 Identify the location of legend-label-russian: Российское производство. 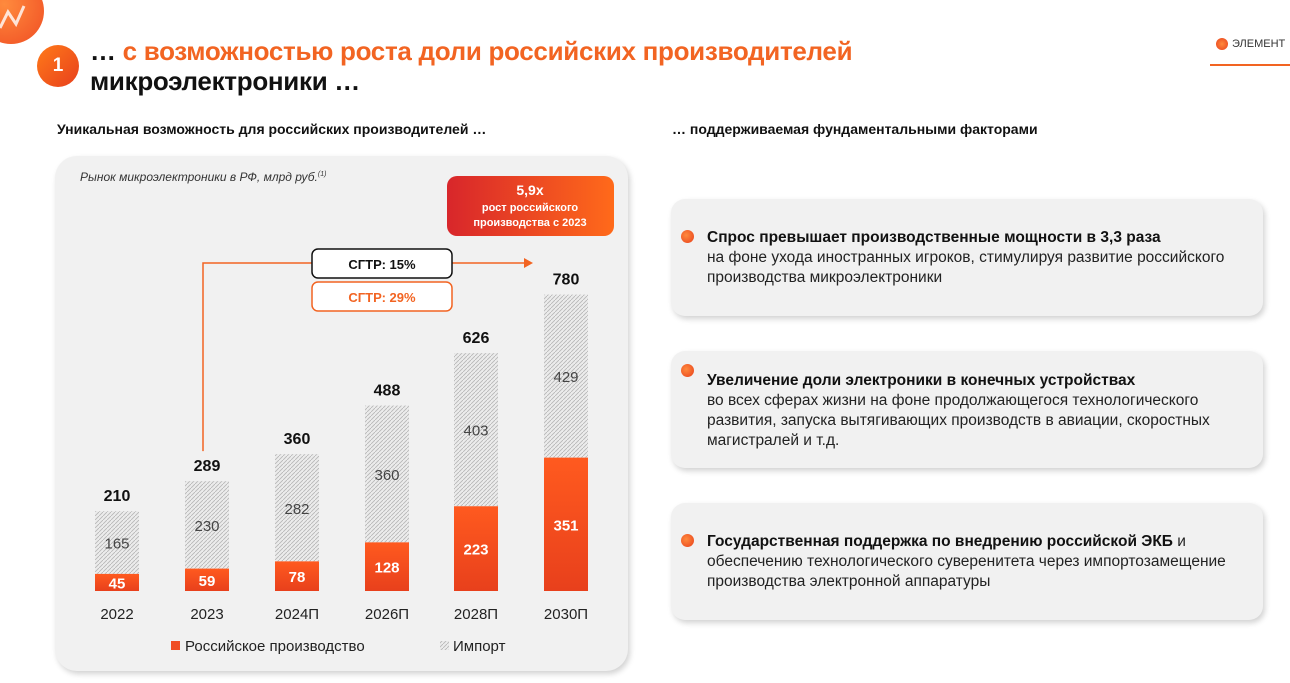
(275, 646).